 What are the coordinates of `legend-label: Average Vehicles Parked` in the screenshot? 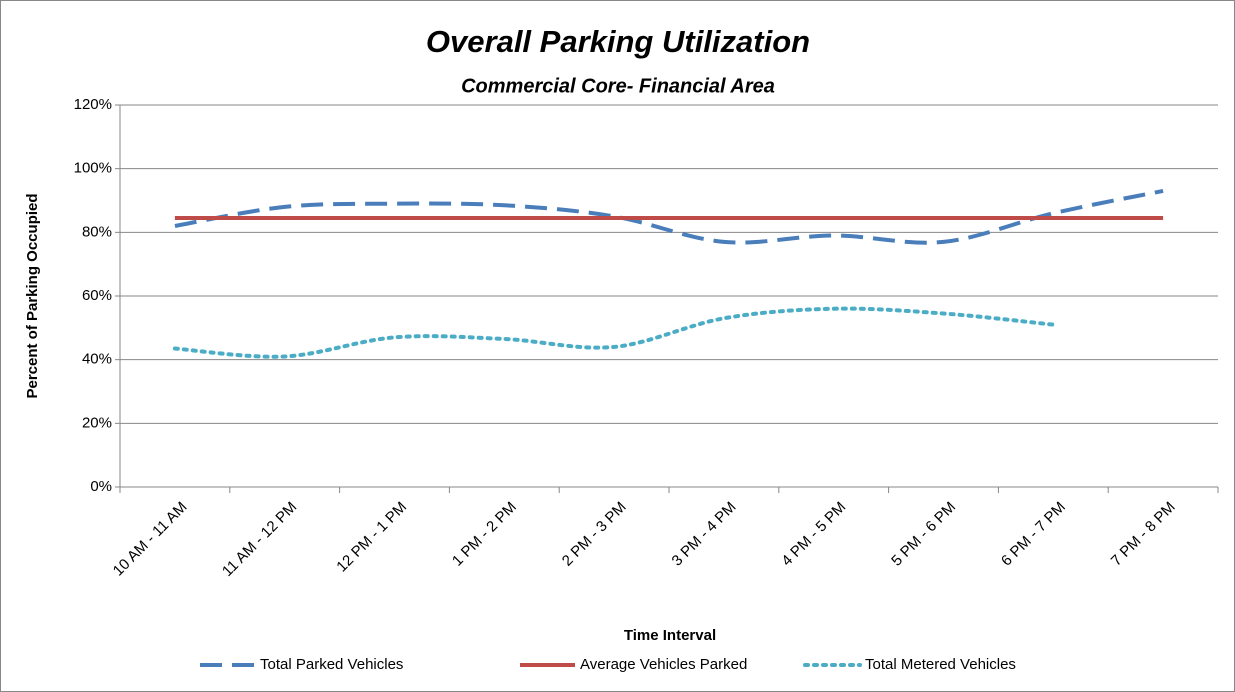 It's located at (663, 664).